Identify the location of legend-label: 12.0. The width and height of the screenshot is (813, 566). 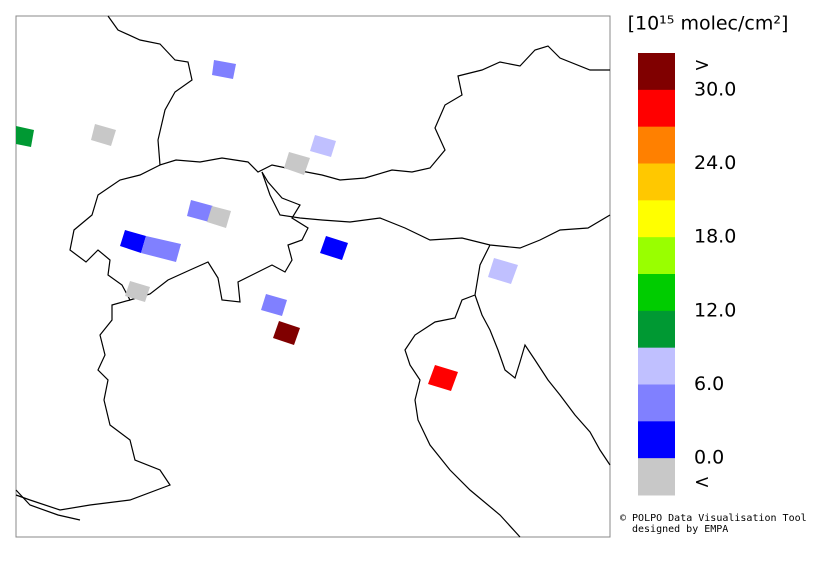
(715, 310).